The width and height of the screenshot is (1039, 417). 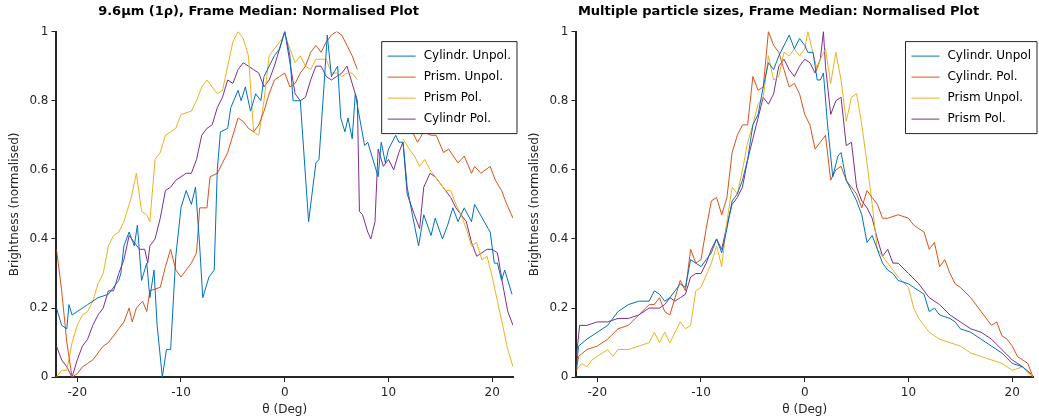 What do you see at coordinates (778, 11) in the screenshot?
I see `chart-title: Multiple particle sizes, Frame Median: Normalised Plot` at bounding box center [778, 11].